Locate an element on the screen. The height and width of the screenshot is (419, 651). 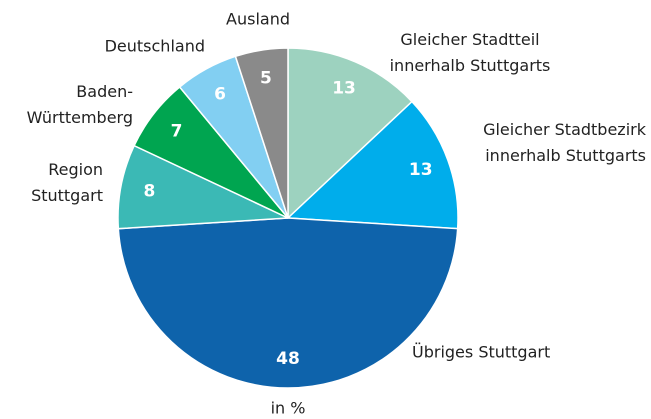
value-label: 8 is located at coordinates (149, 192).